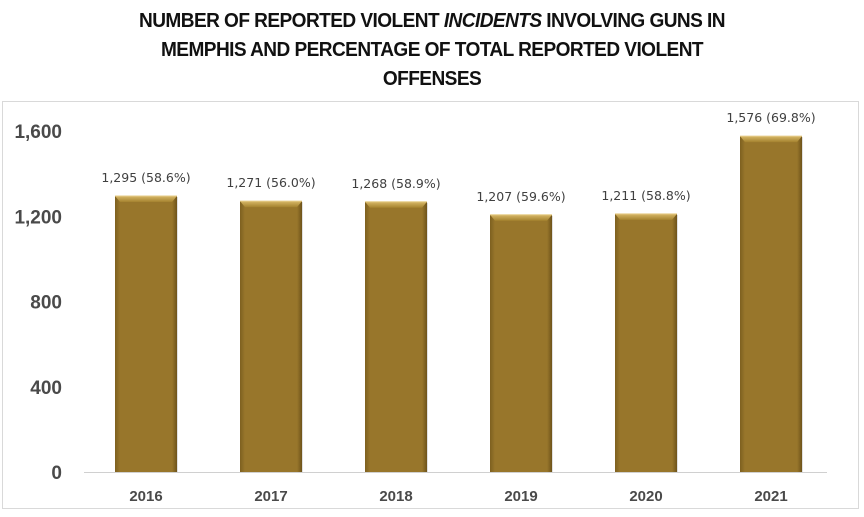 The image size is (864, 517). What do you see at coordinates (492, 20) in the screenshot?
I see `title-emphasis: INCIDENTS` at bounding box center [492, 20].